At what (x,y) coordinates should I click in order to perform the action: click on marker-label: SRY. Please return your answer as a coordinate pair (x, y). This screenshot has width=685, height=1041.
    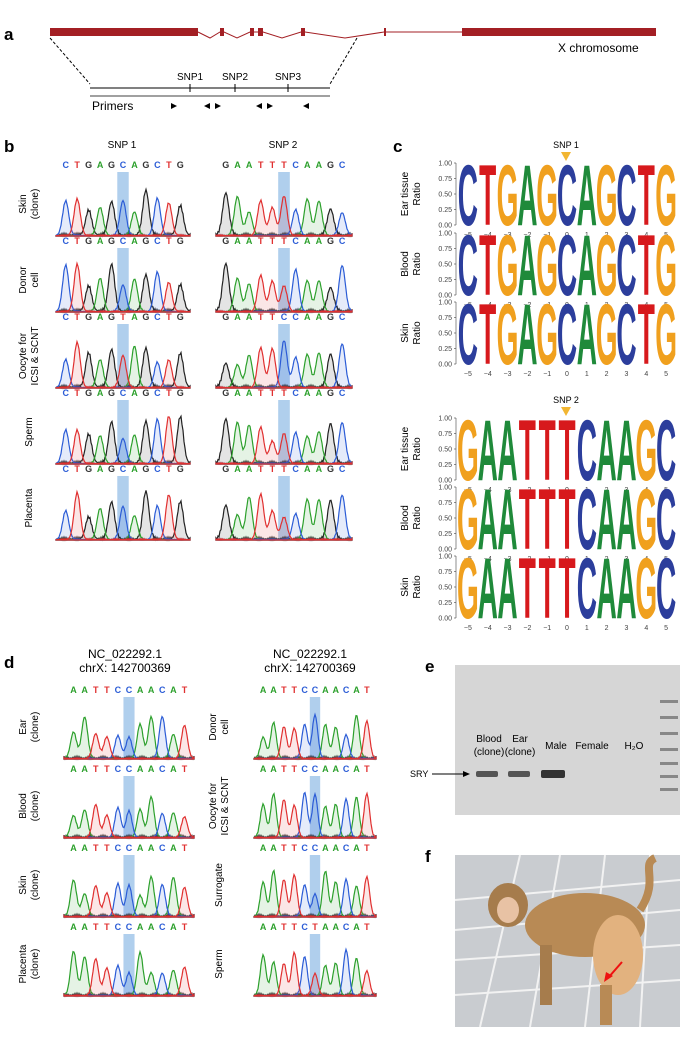
    Looking at the image, I should click on (419, 774).